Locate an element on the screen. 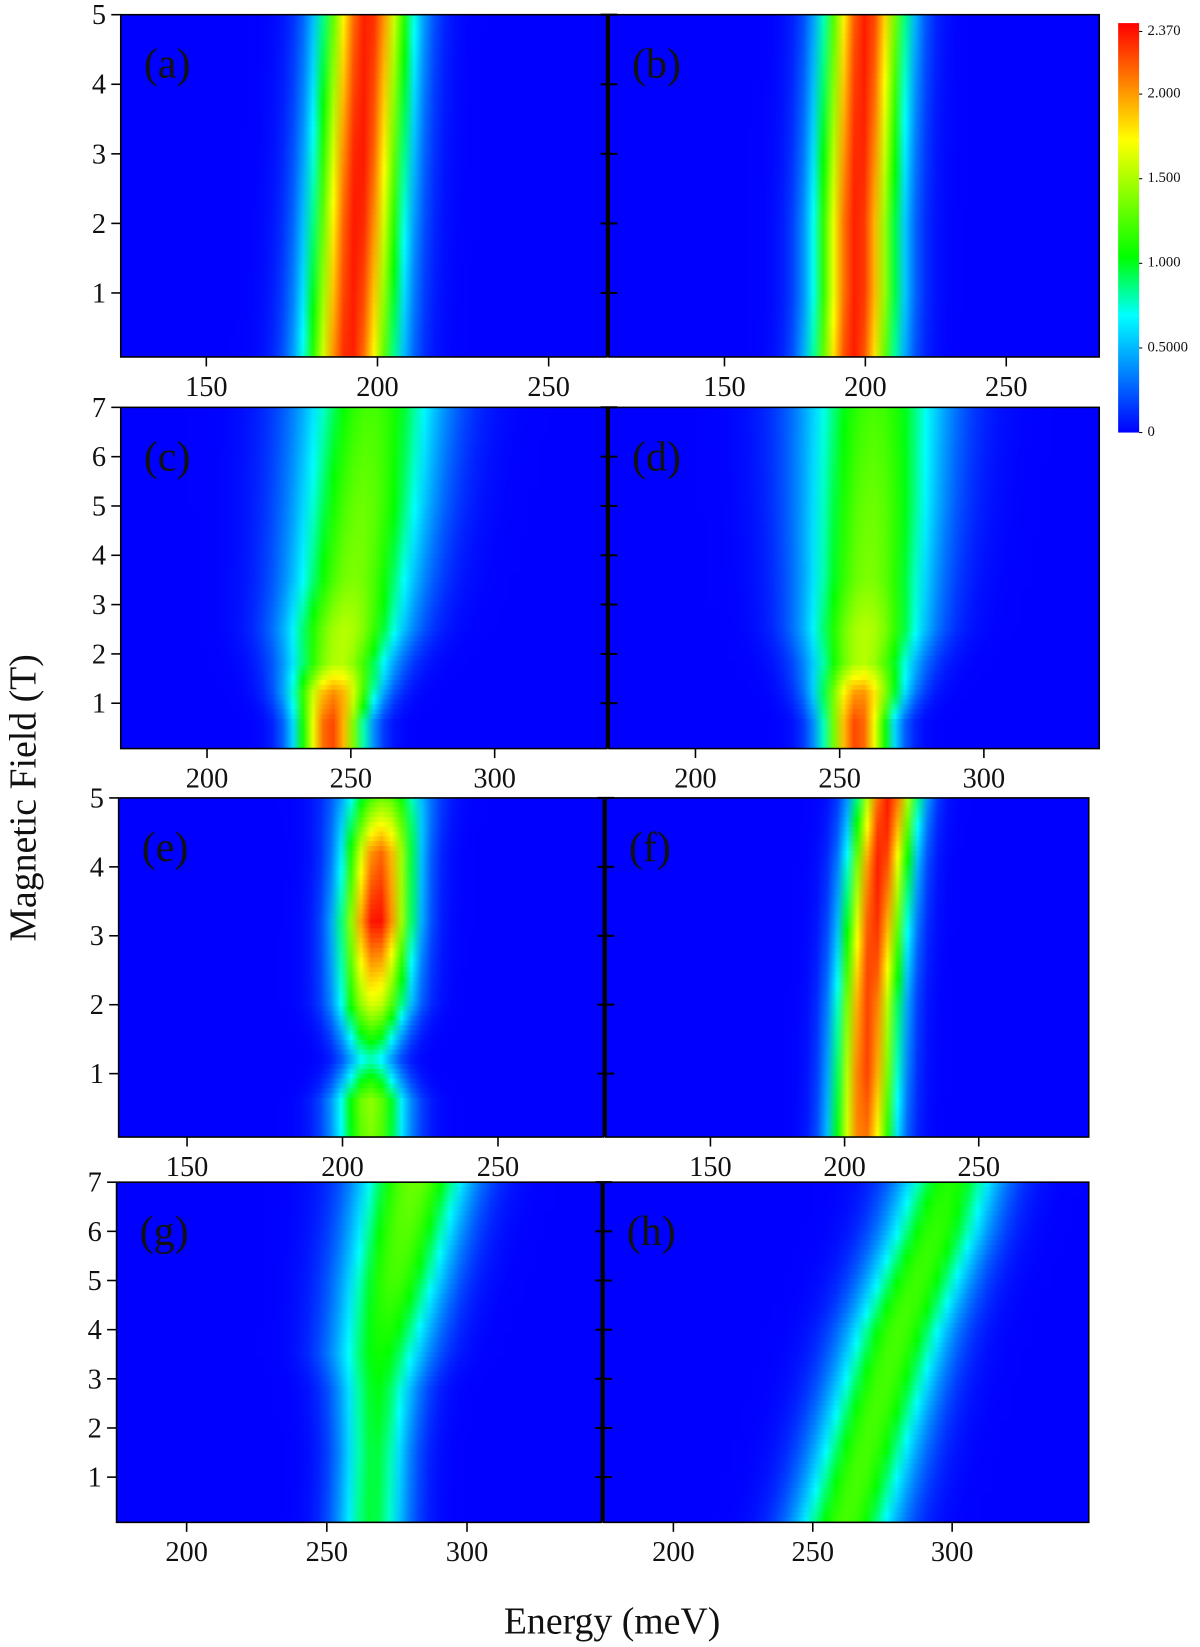 The width and height of the screenshot is (1200, 1647). panel: (h)200250300 is located at coordinates (841, 1375).